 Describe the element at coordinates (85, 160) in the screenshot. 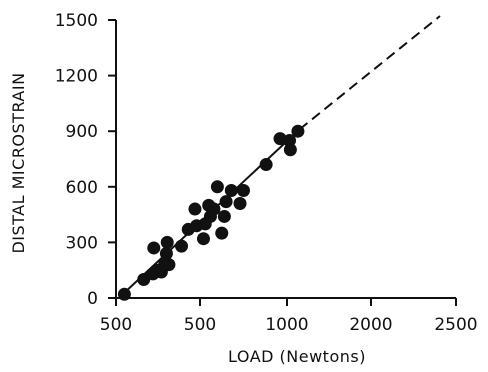

I see `y-ticks: 0 300 600 900 1200 1500` at that location.